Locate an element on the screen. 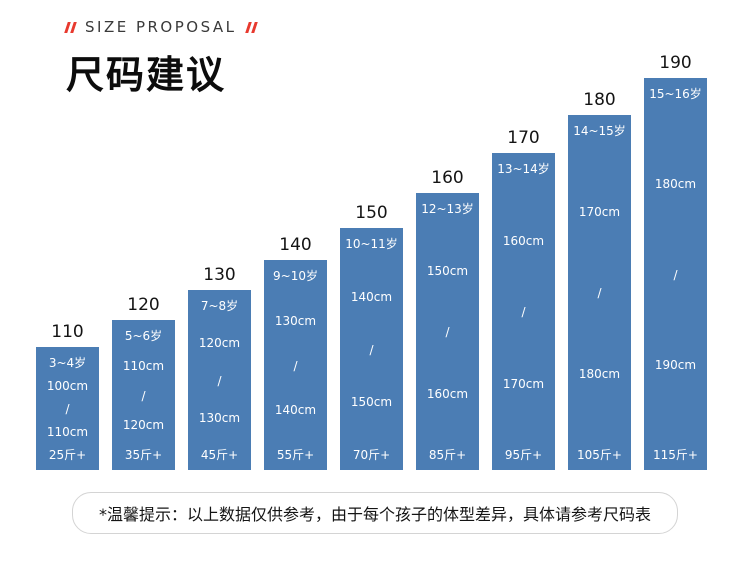  bar-age: 12~13岁 is located at coordinates (447, 209).